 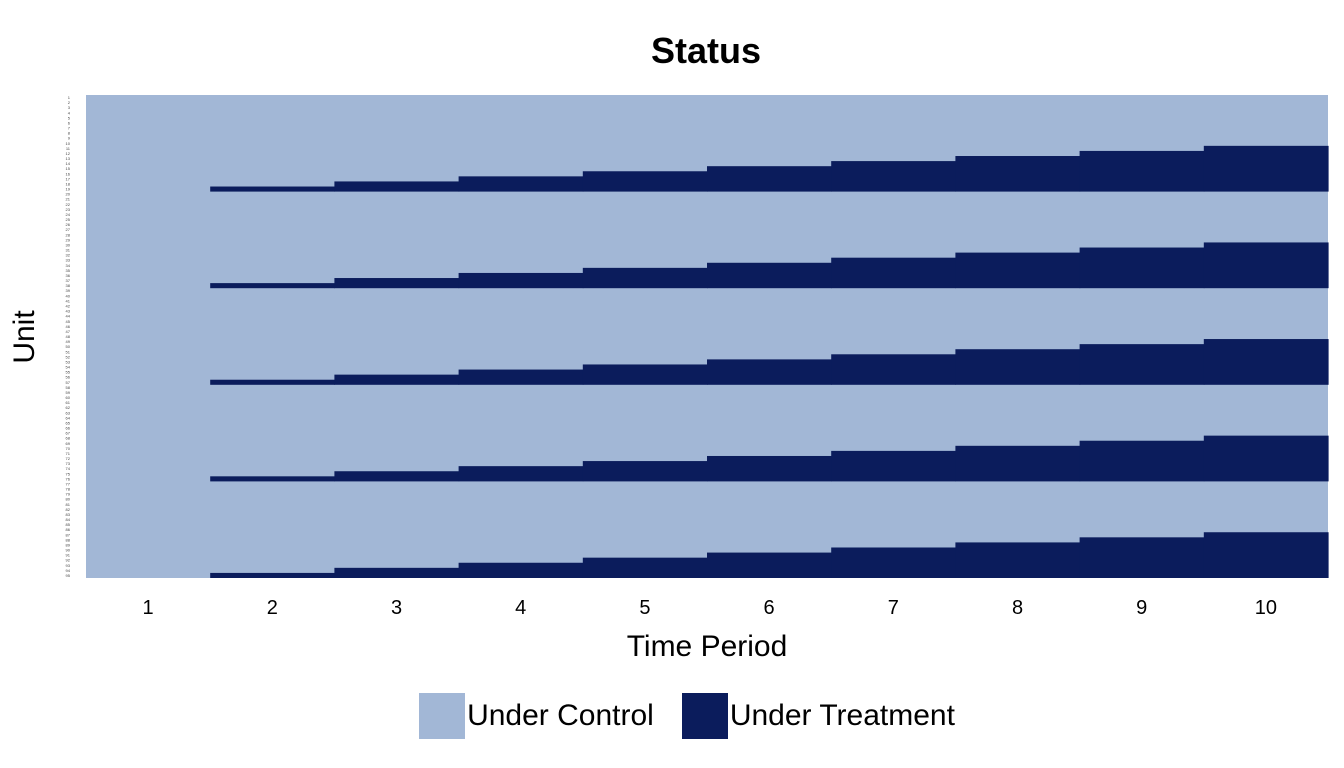 What do you see at coordinates (68, 295) in the screenshot?
I see `y-tick-label-40: 40` at bounding box center [68, 295].